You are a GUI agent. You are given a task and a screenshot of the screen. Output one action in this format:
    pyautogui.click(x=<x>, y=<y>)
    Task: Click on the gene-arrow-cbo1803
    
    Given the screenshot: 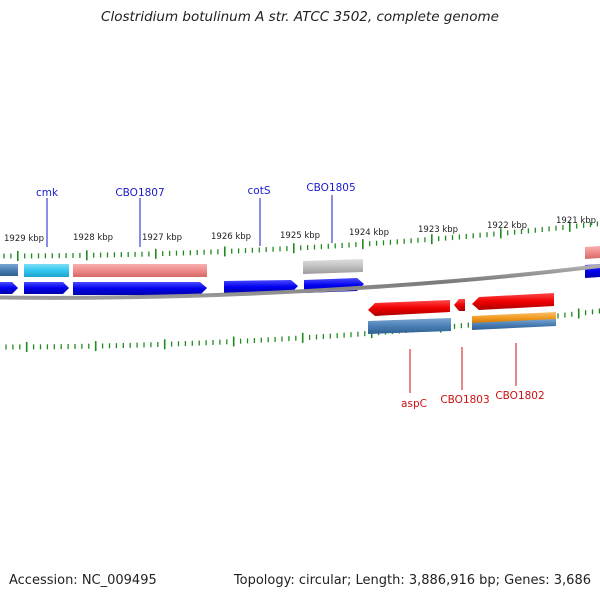 What is the action you would take?
    pyautogui.click(x=459, y=305)
    